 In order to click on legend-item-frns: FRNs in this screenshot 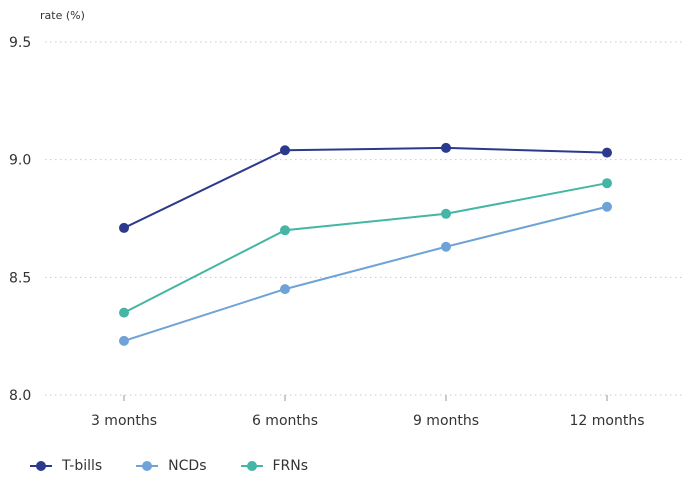, I will do `click(274, 466)`.